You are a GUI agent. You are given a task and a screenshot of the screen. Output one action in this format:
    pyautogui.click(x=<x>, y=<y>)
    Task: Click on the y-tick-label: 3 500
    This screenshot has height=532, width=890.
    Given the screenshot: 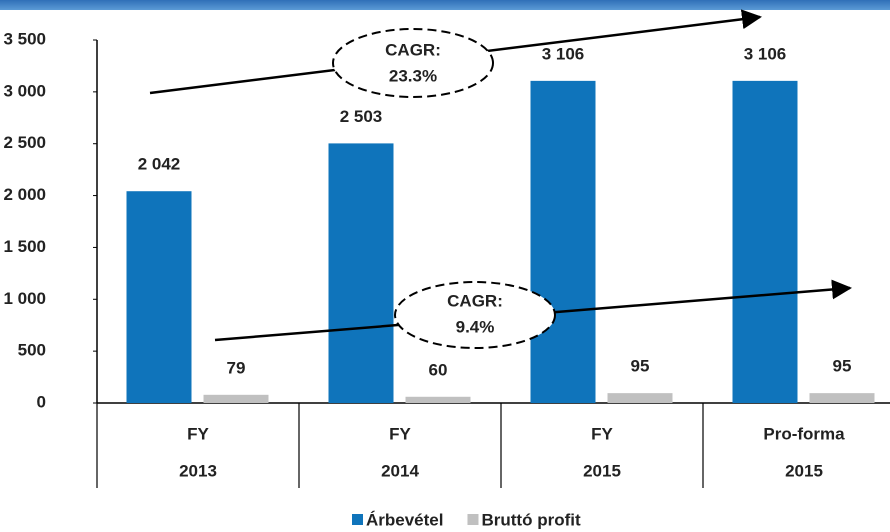 What is the action you would take?
    pyautogui.click(x=24, y=38)
    